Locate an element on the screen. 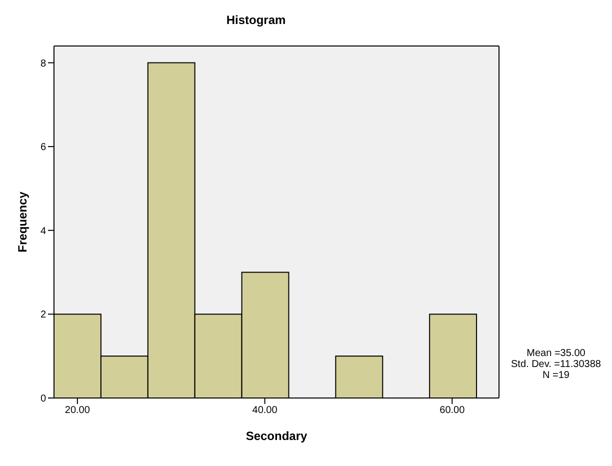  text: N =19 is located at coordinates (556, 375).